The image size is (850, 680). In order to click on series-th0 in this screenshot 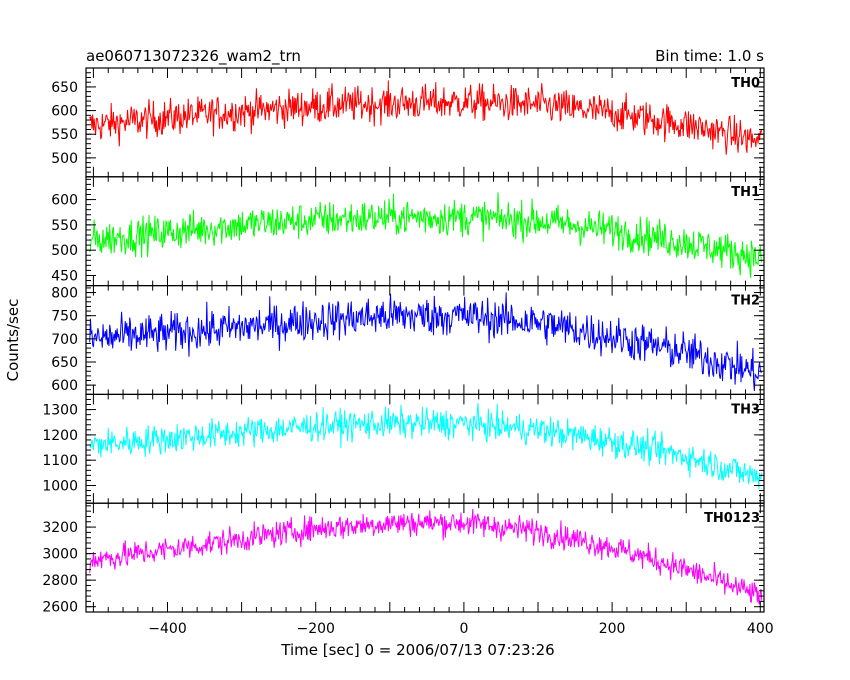, I will do `click(426, 117)`.